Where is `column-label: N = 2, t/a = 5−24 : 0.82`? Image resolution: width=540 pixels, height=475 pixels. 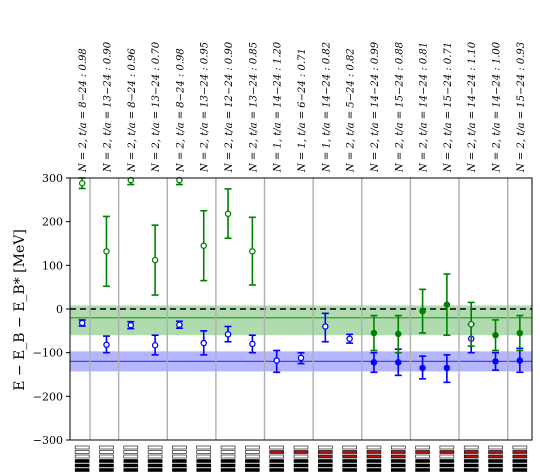
column-label: N = 2, t/a = 5−24 : 0.82 is located at coordinates (351, 110).